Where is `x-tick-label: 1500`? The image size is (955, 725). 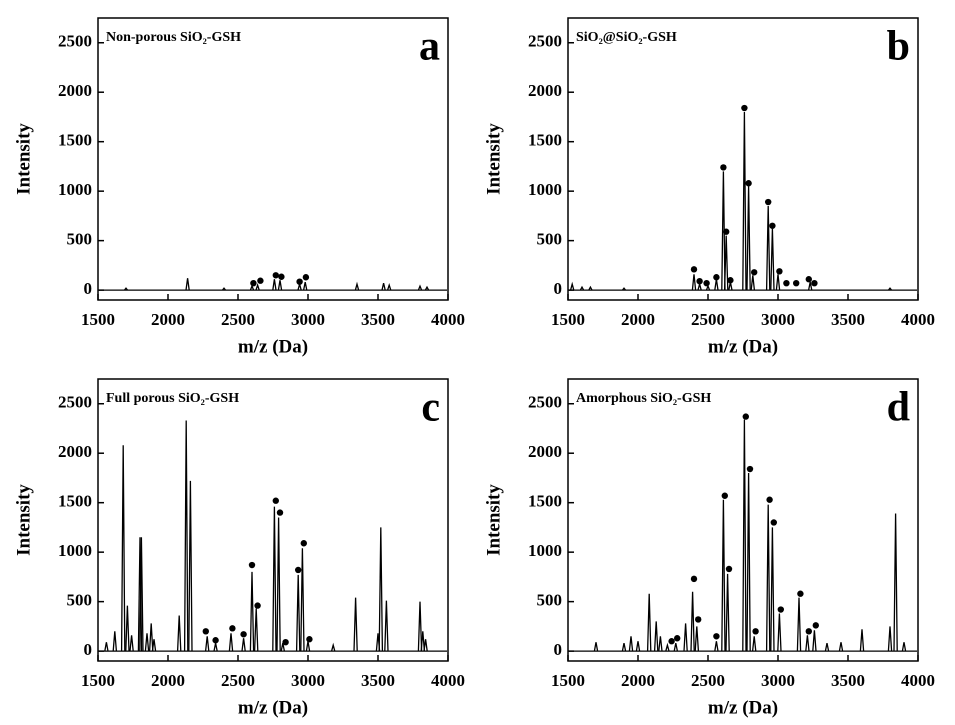 x-tick-label: 1500 is located at coordinates (568, 319).